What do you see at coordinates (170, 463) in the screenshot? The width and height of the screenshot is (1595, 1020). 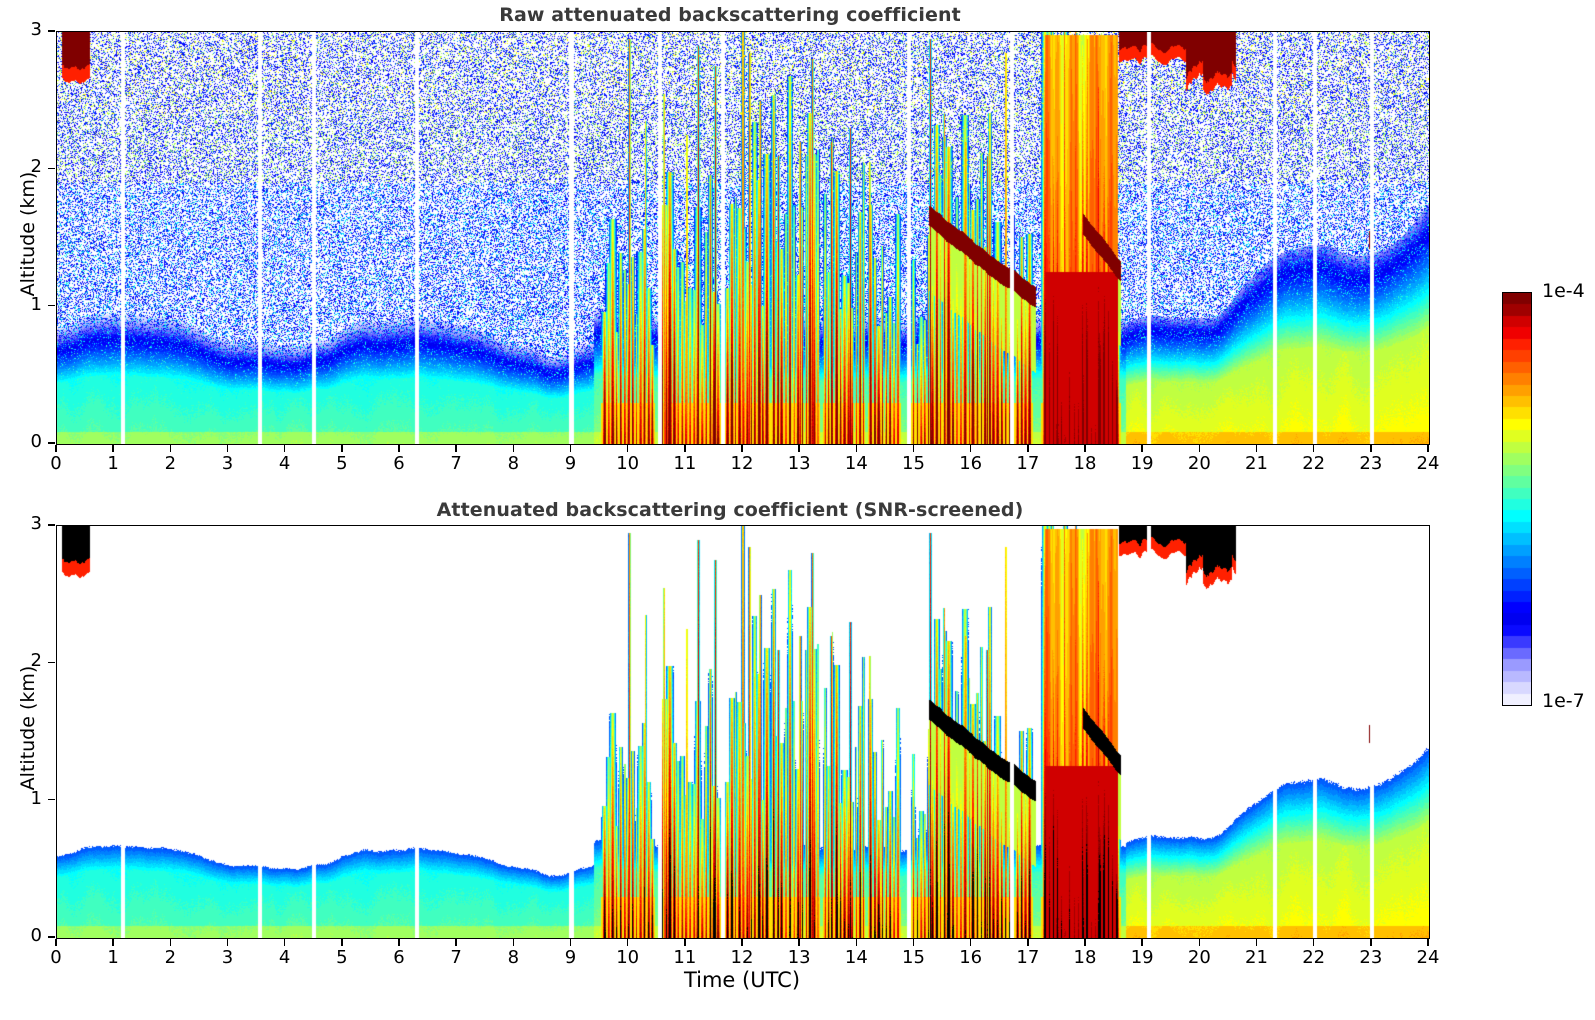 I see `x-tick-label: 2` at bounding box center [170, 463].